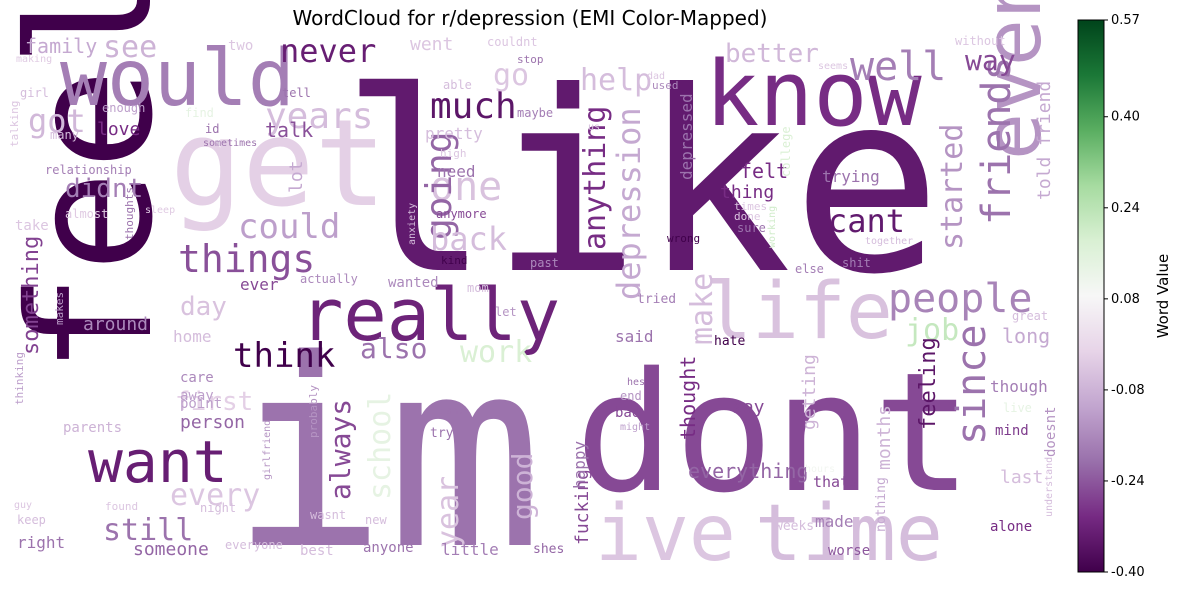  What do you see at coordinates (442, 433) in the screenshot?
I see `word-try: try` at bounding box center [442, 433].